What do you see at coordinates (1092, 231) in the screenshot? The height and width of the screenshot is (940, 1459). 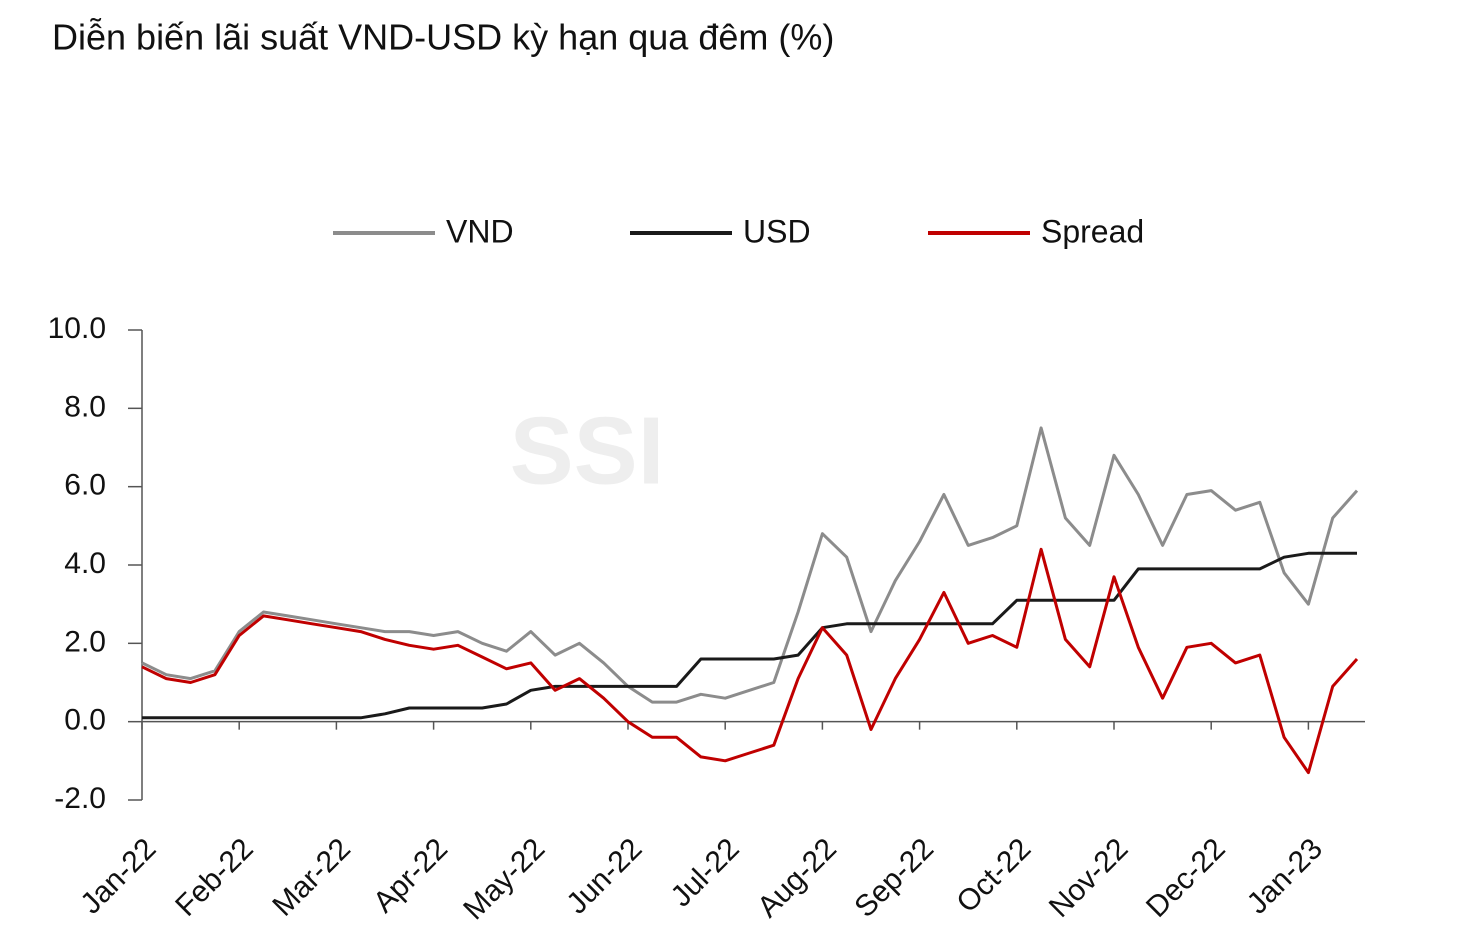 I see `legend-label: Spread` at bounding box center [1092, 231].